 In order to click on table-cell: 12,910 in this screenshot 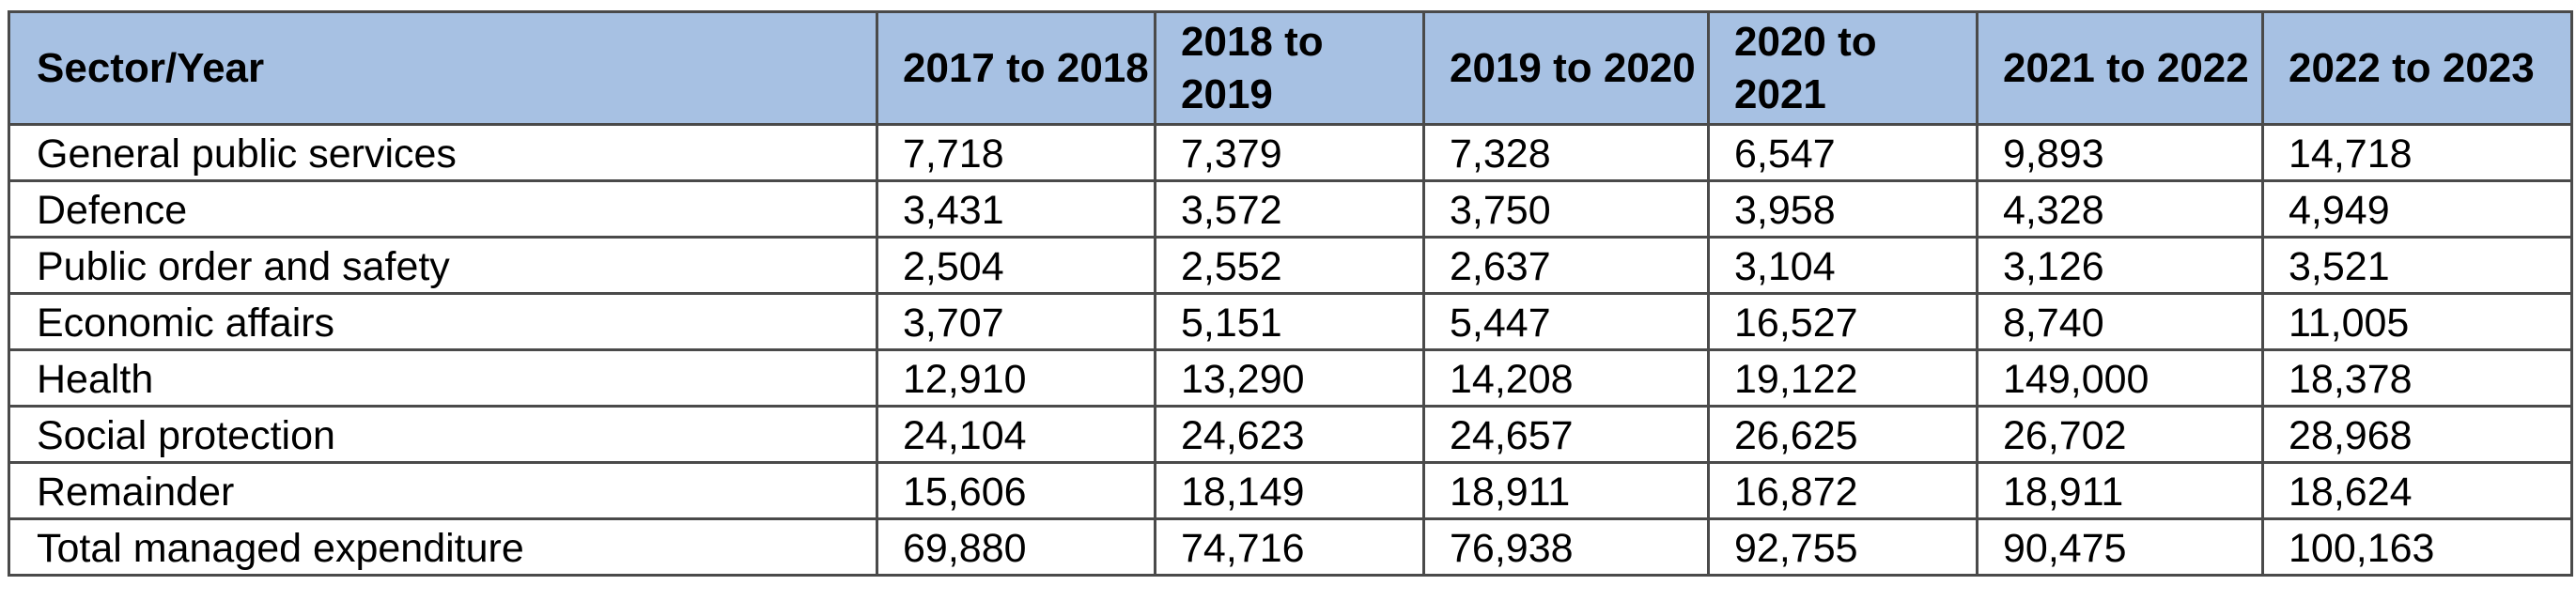, I will do `click(1016, 378)`.